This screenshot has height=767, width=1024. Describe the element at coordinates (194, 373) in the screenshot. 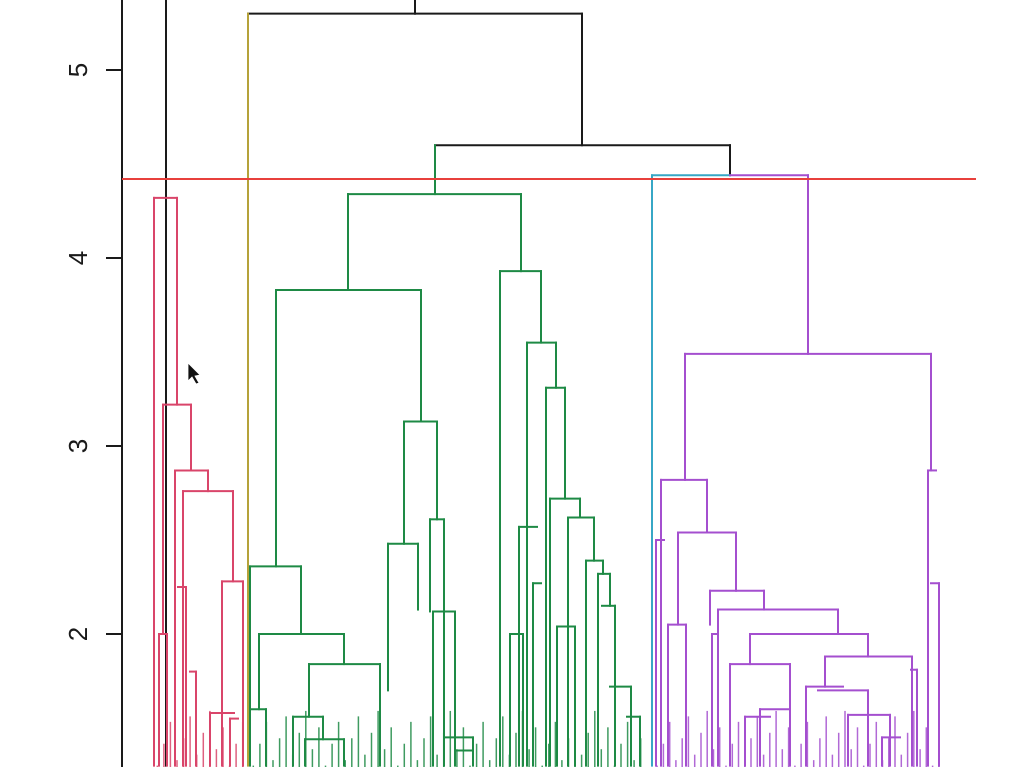

I see `mouse-cursor-icon` at that location.